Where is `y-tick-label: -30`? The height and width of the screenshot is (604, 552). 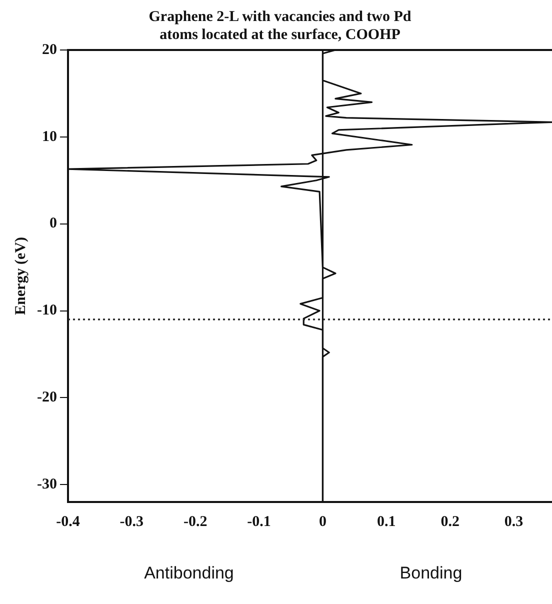
y-tick-label: -30 is located at coordinates (46, 484).